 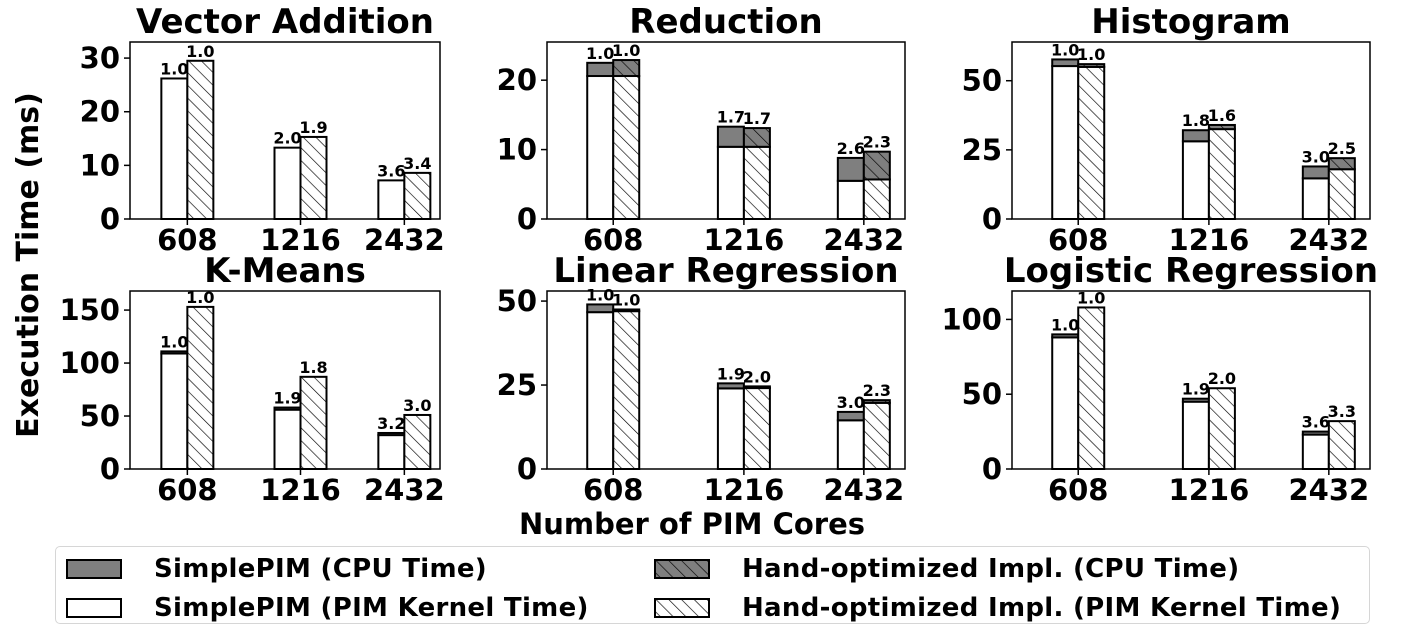 I want to click on speedup-label-hand: 3.0, so click(x=417, y=405).